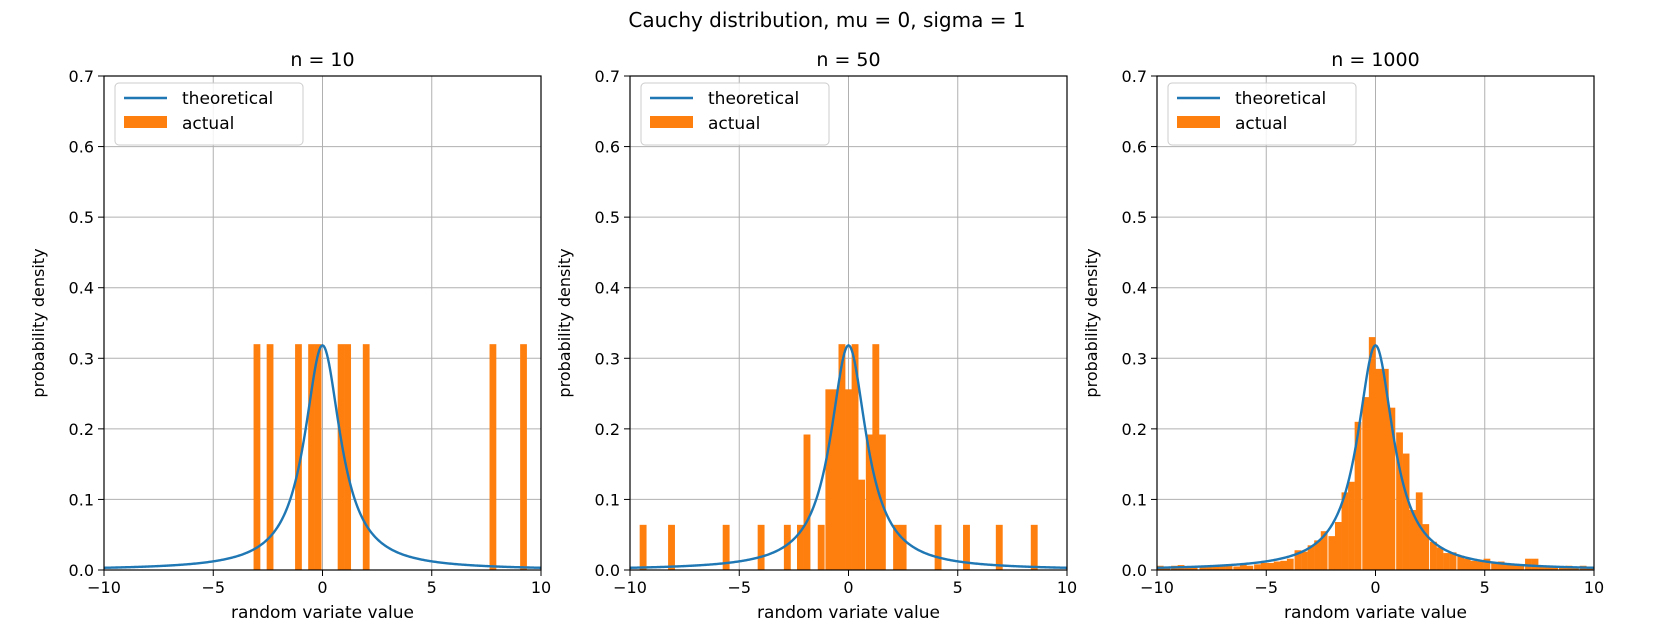 The image size is (1667, 638). I want to click on chart-3-x-tick-label: −5, so click(1266, 587).